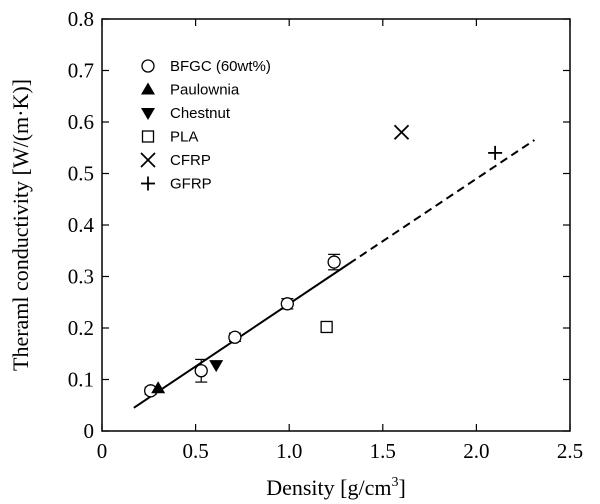 This screenshot has height=504, width=600. I want to click on y-tick-label: 0.5, so click(81, 174).